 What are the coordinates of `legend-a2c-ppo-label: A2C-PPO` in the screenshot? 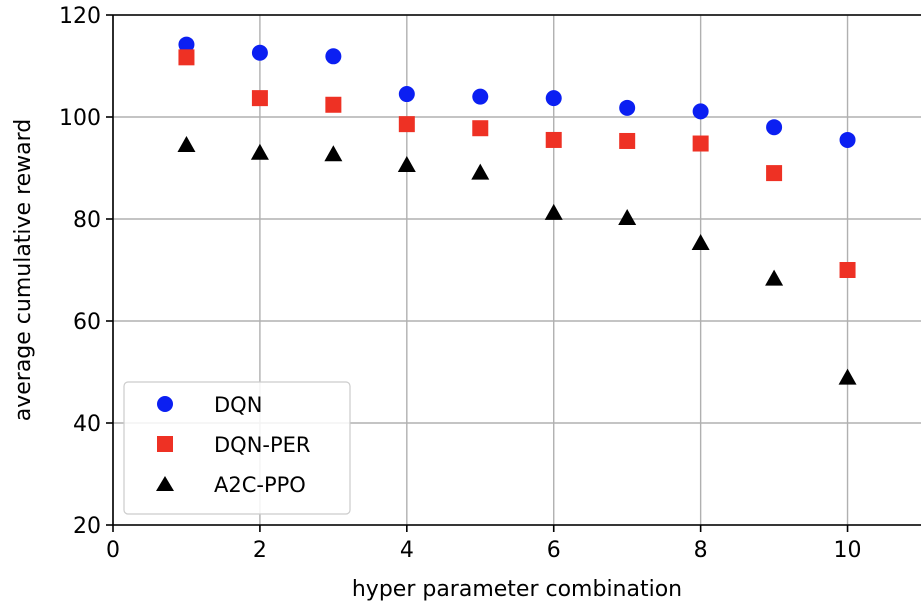 It's located at (260, 485).